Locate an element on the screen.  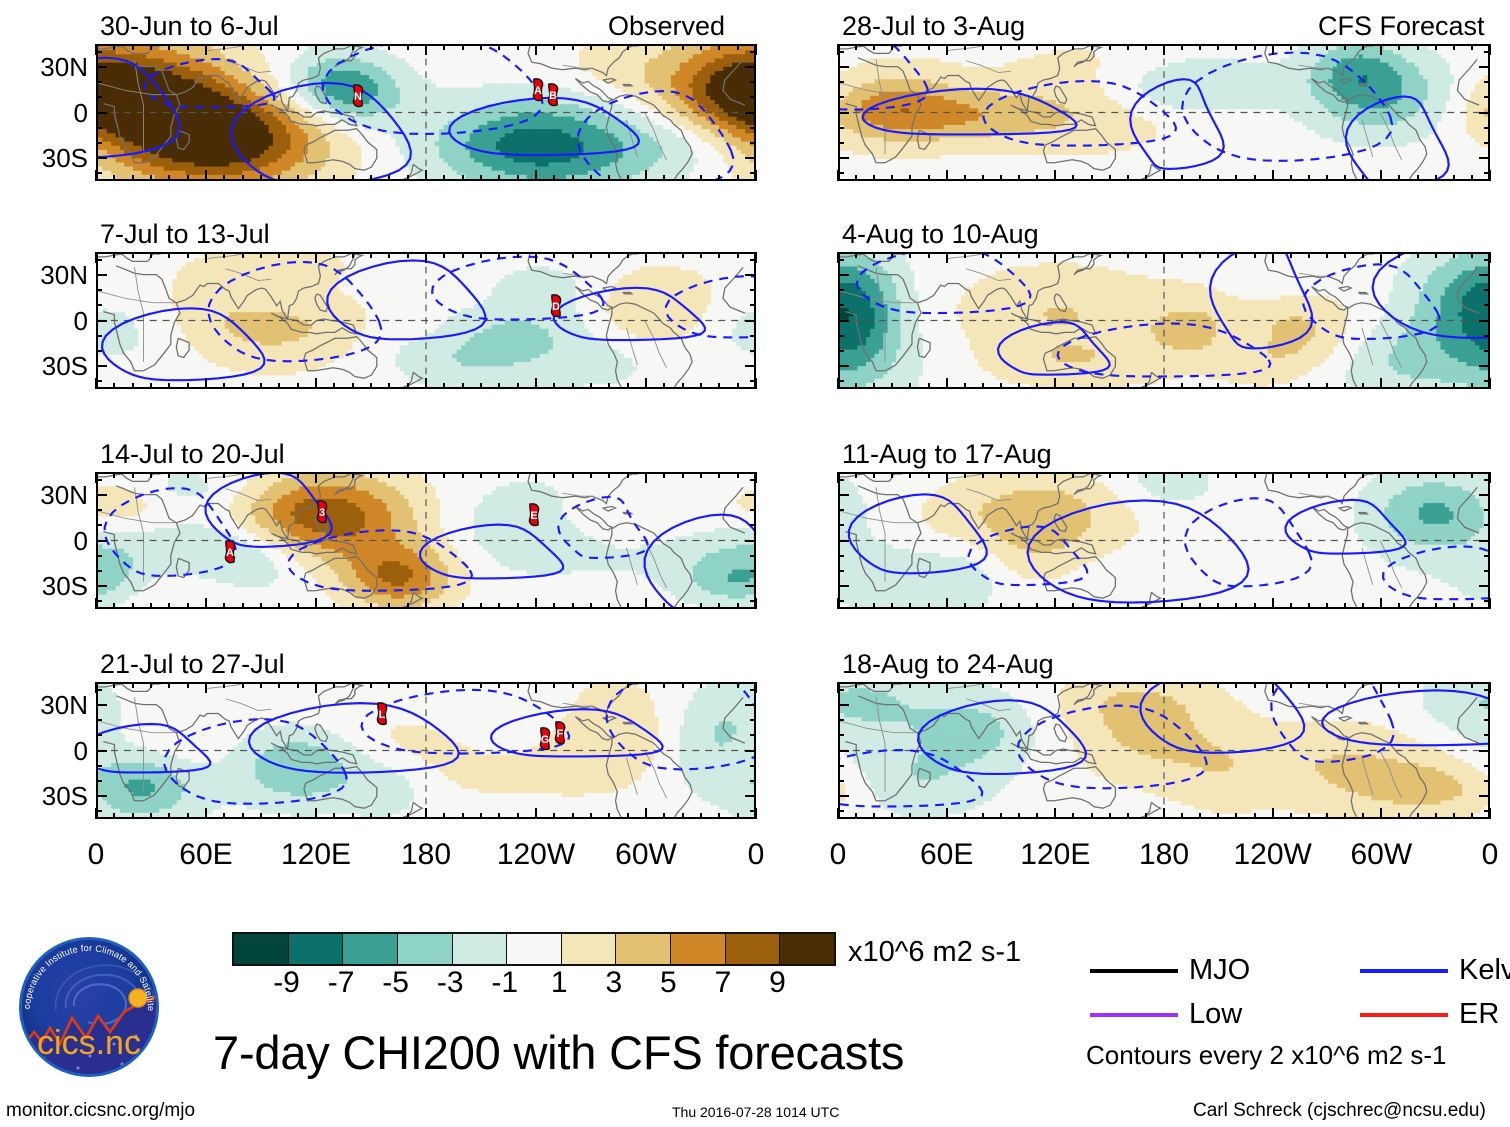
legend-label: MJO is located at coordinates (1219, 970).